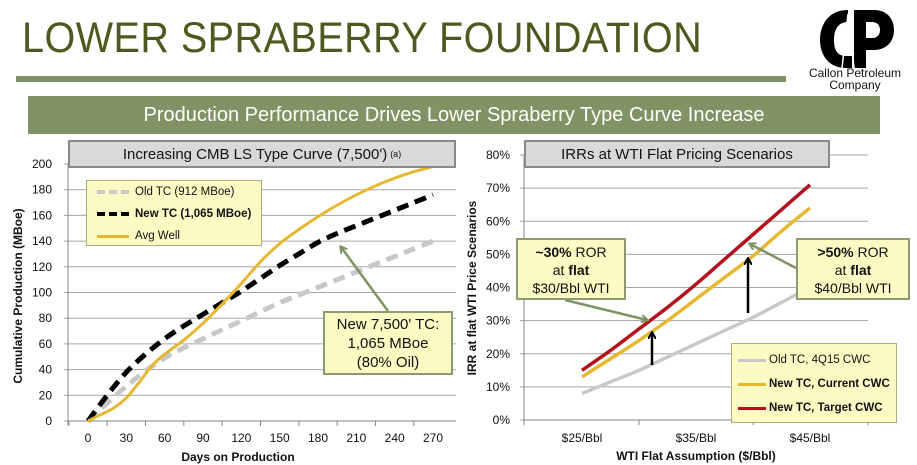  Describe the element at coordinates (829, 384) in the screenshot. I see `legend-label: New TC, Current CWC` at that location.